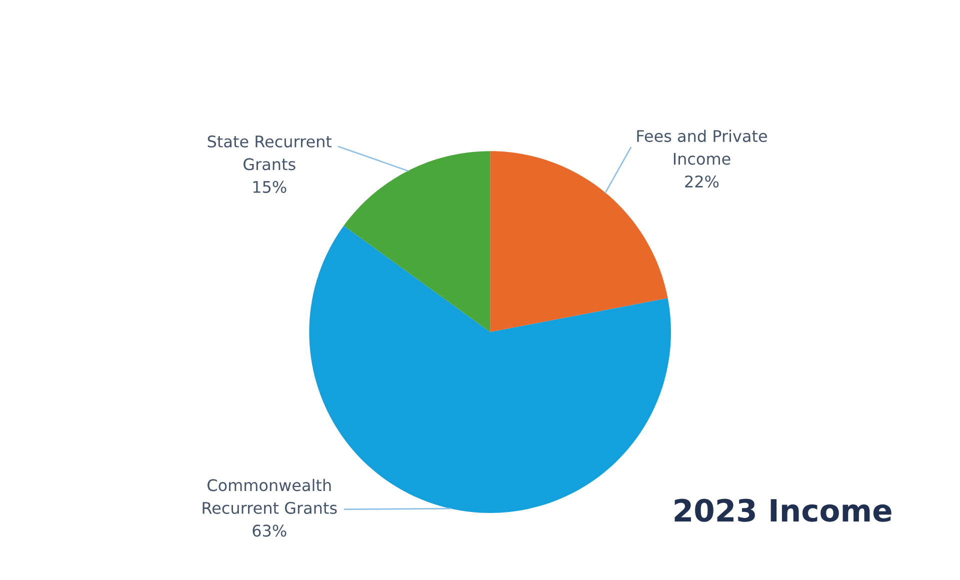  Describe the element at coordinates (783, 510) in the screenshot. I see `text: 2023 Income` at that location.